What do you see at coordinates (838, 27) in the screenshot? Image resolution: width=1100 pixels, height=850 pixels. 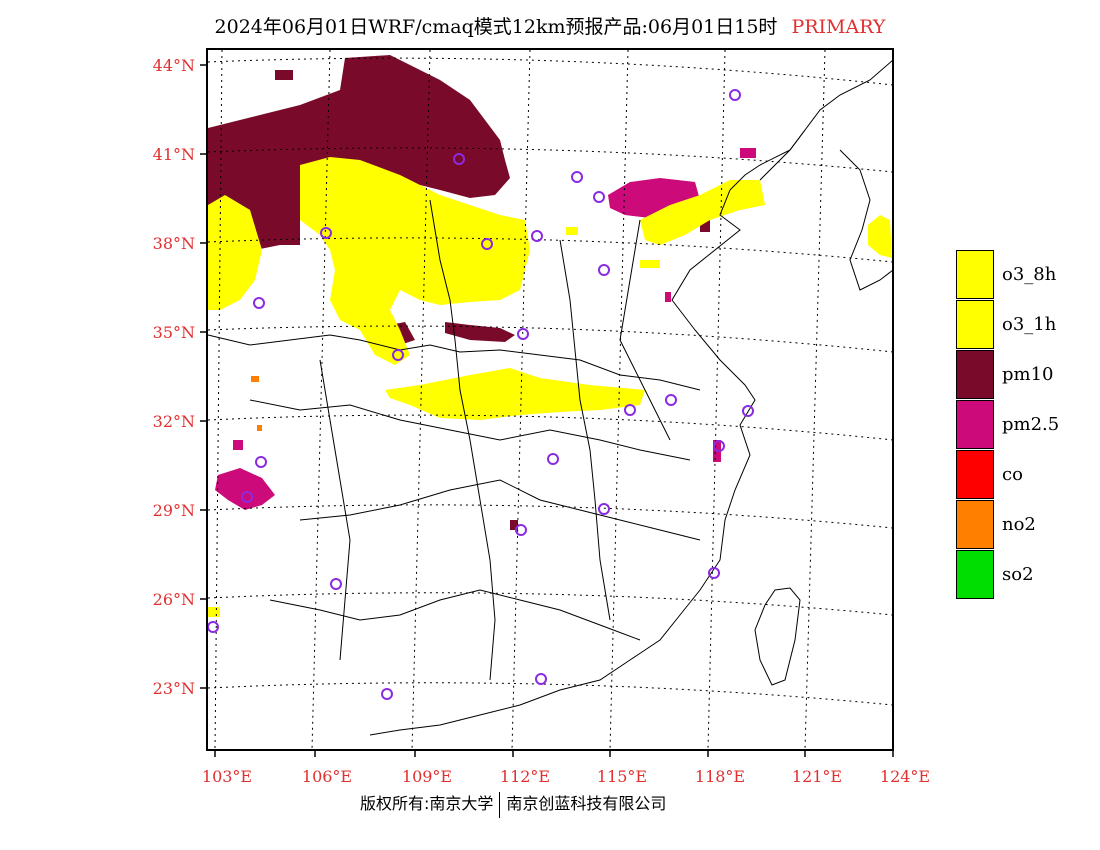 I see `title-tag: PRIMARY` at bounding box center [838, 27].